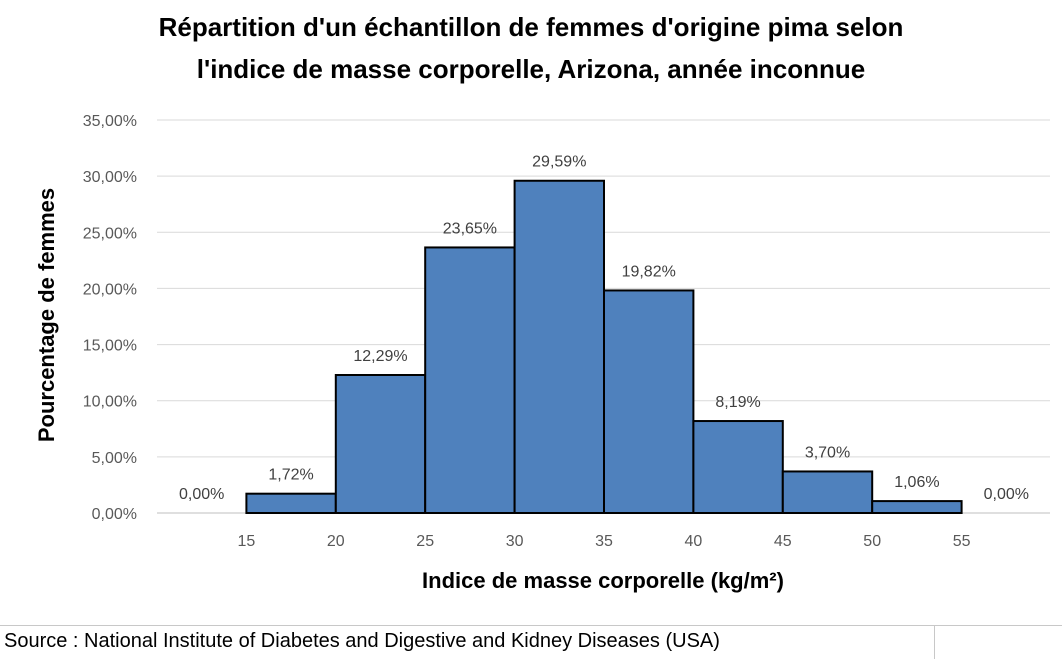  I want to click on y-tick-label: 35,00%, so click(110, 121).